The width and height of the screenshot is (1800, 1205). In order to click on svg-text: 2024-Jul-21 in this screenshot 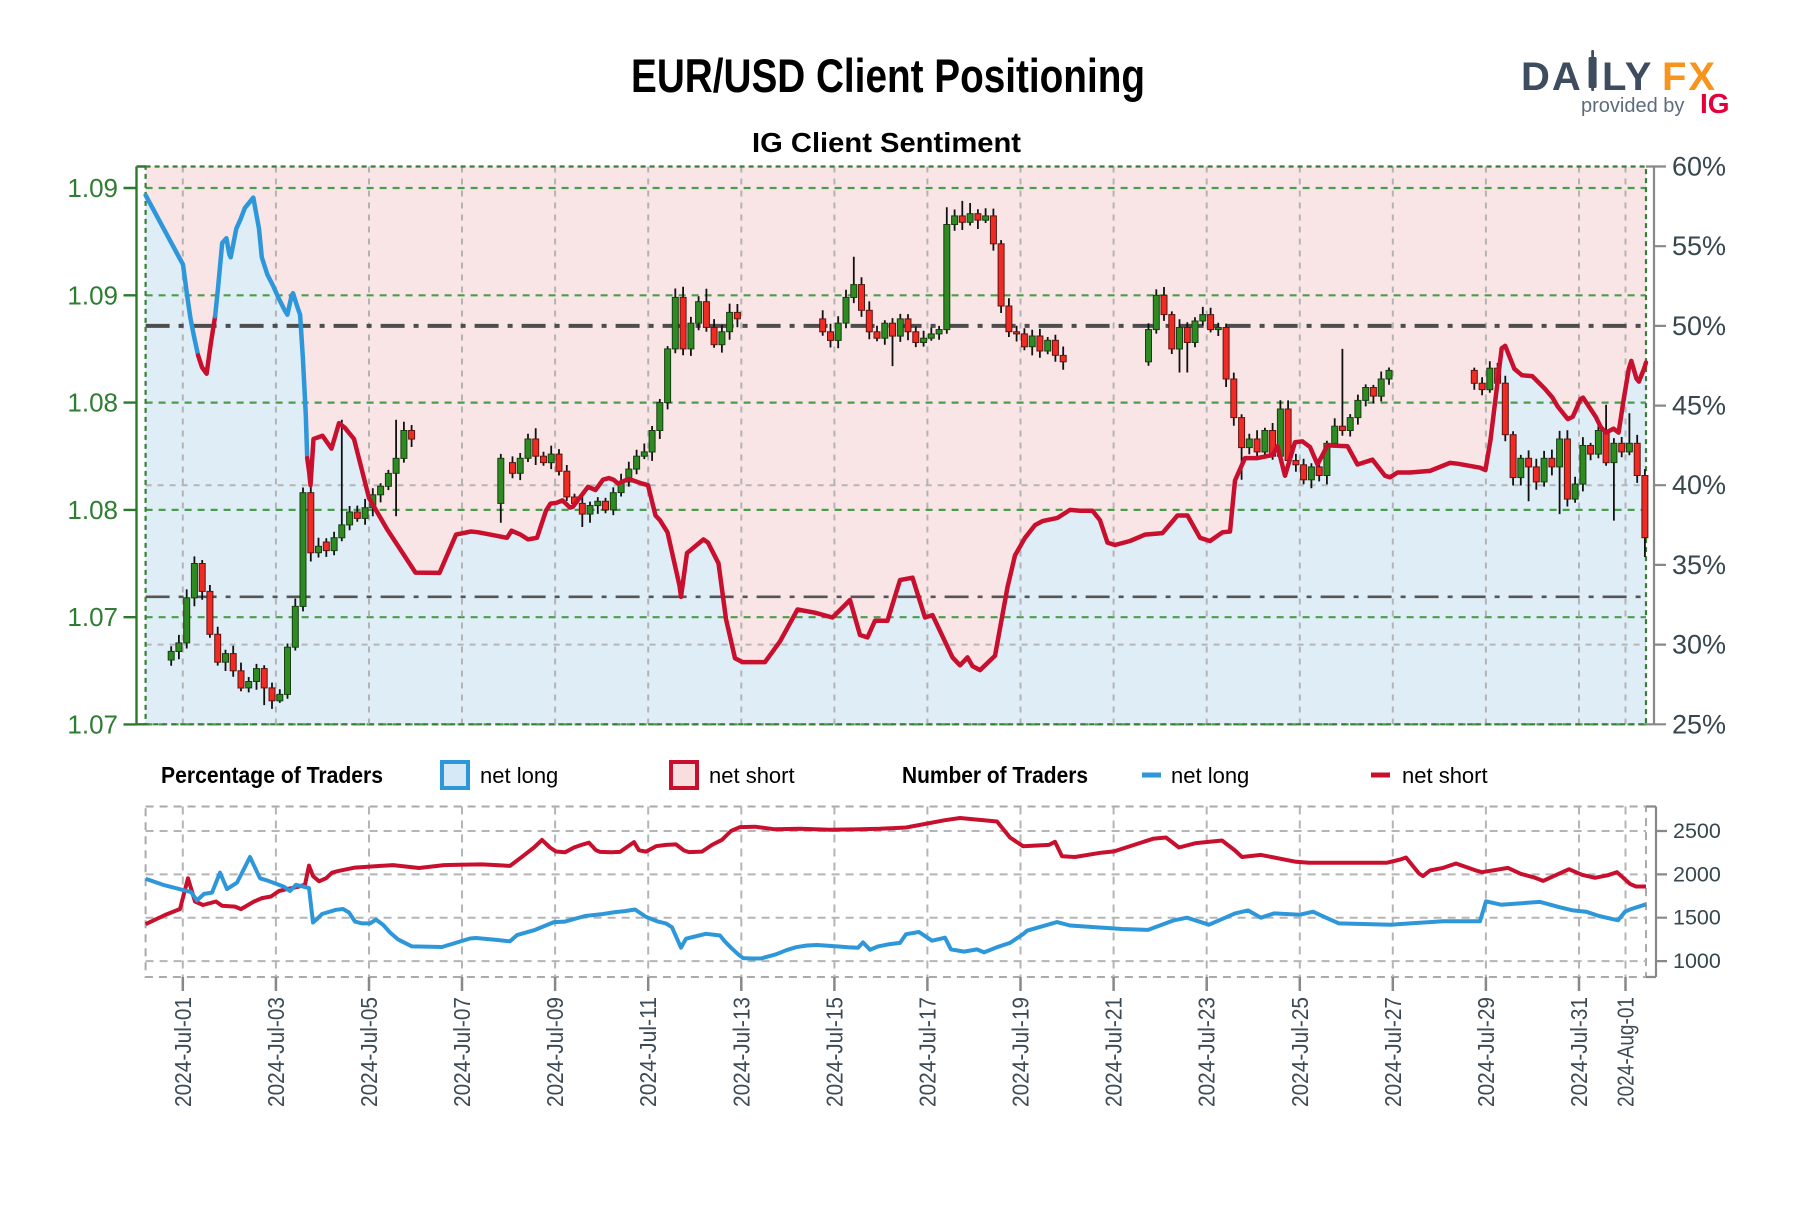, I will do `click(1114, 1052)`.